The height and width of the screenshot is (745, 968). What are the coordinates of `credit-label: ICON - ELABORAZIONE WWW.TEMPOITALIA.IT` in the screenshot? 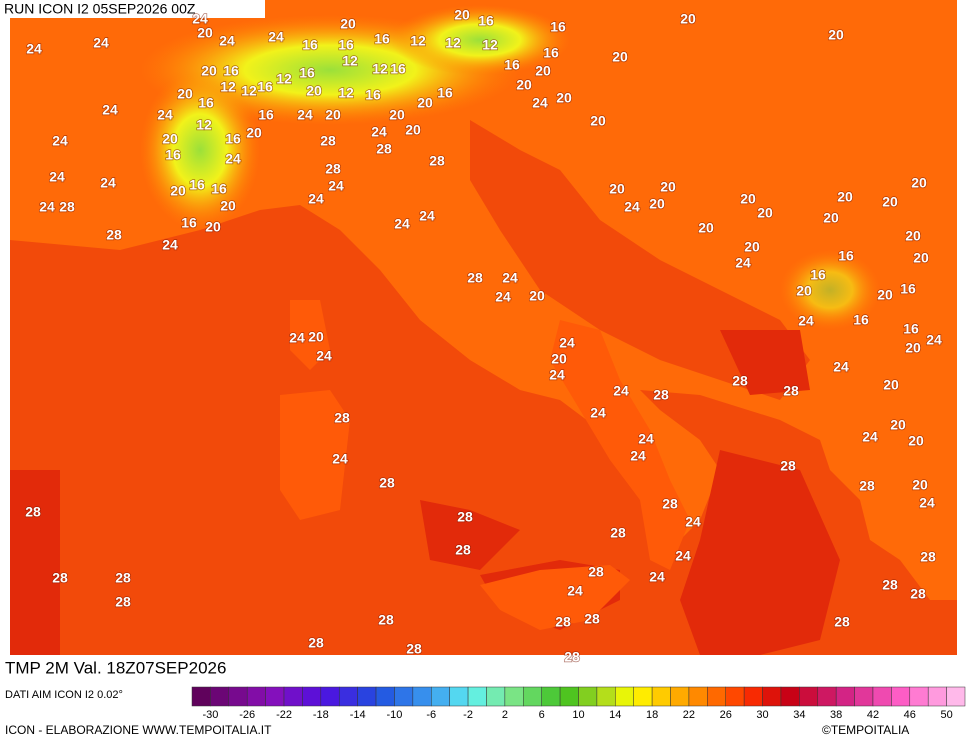 It's located at (138, 730).